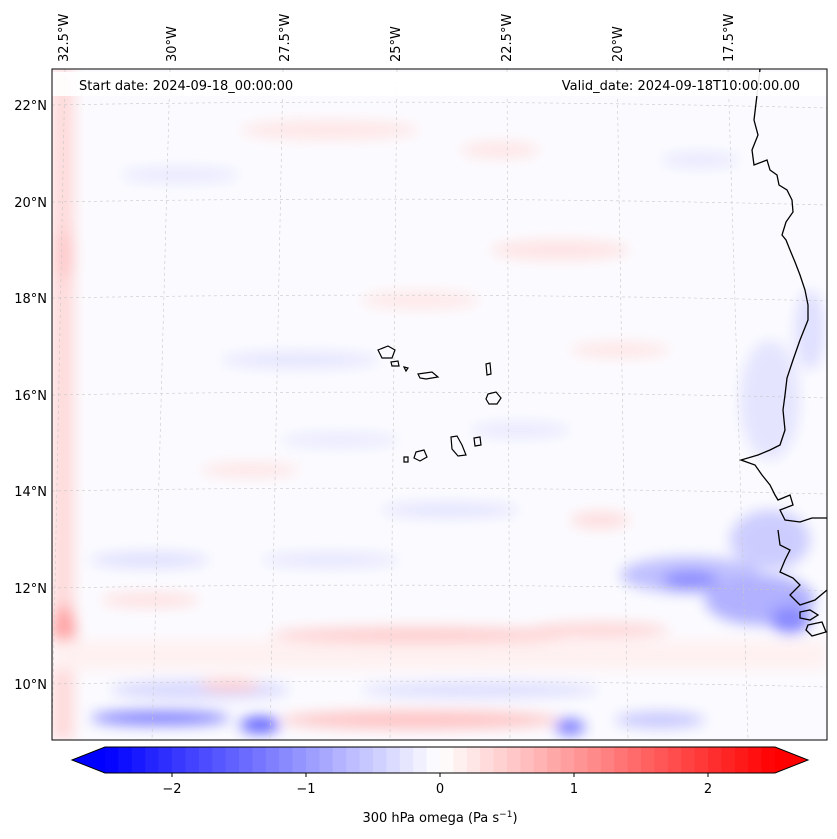 This screenshot has height=839, width=837. Describe the element at coordinates (386, 352) in the screenshot. I see `island-santo-antao` at that location.